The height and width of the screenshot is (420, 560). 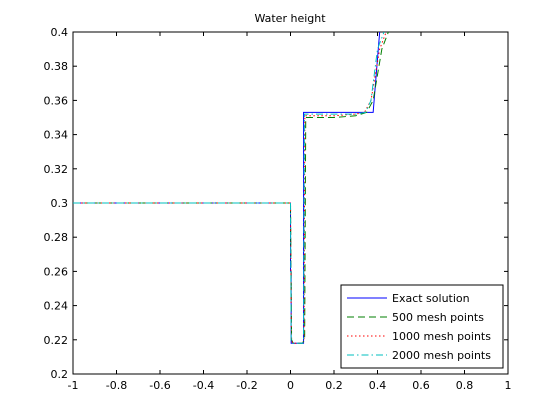 What do you see at coordinates (56, 66) in the screenshot?
I see `y-tick-label: 0.38` at bounding box center [56, 66].